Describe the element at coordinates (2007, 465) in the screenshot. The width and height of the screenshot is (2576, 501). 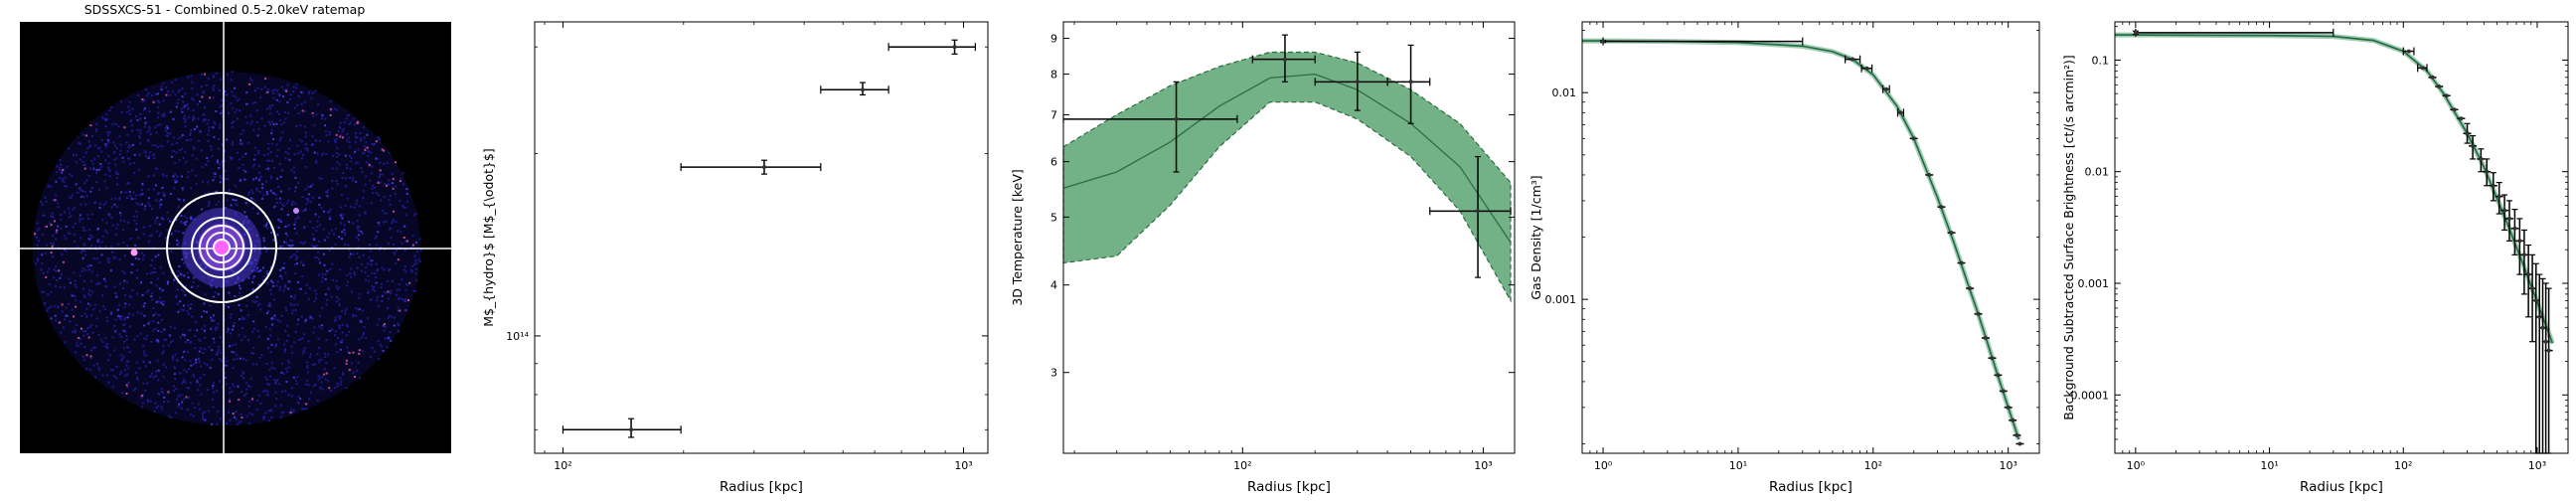
I see `x-tick-label: 10³` at that location.